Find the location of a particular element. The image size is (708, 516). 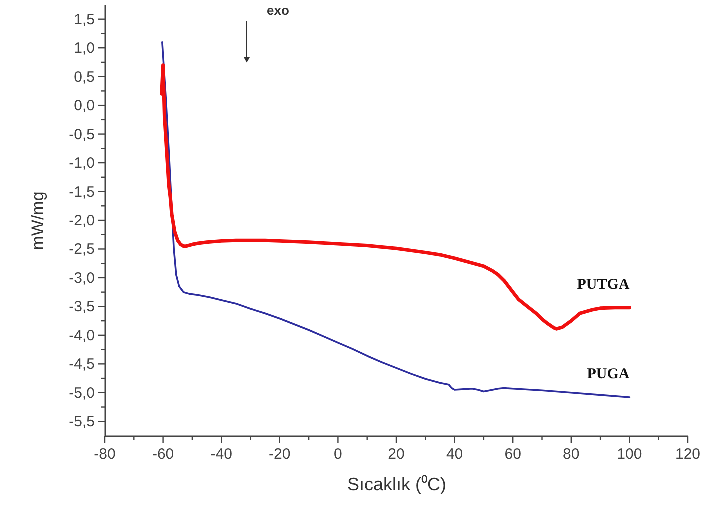

x-tick-label: 80 is located at coordinates (571, 454).